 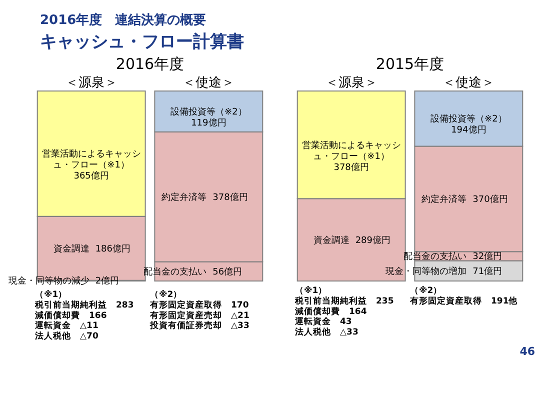 What do you see at coordinates (227, 272) in the screenshot?
I see `data-label: 56億円` at bounding box center [227, 272].